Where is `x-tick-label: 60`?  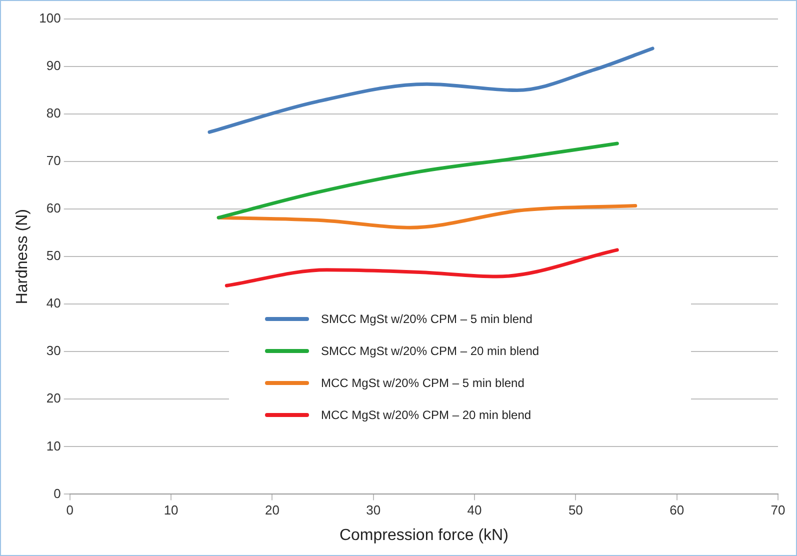 x-tick-label: 60 is located at coordinates (677, 510).